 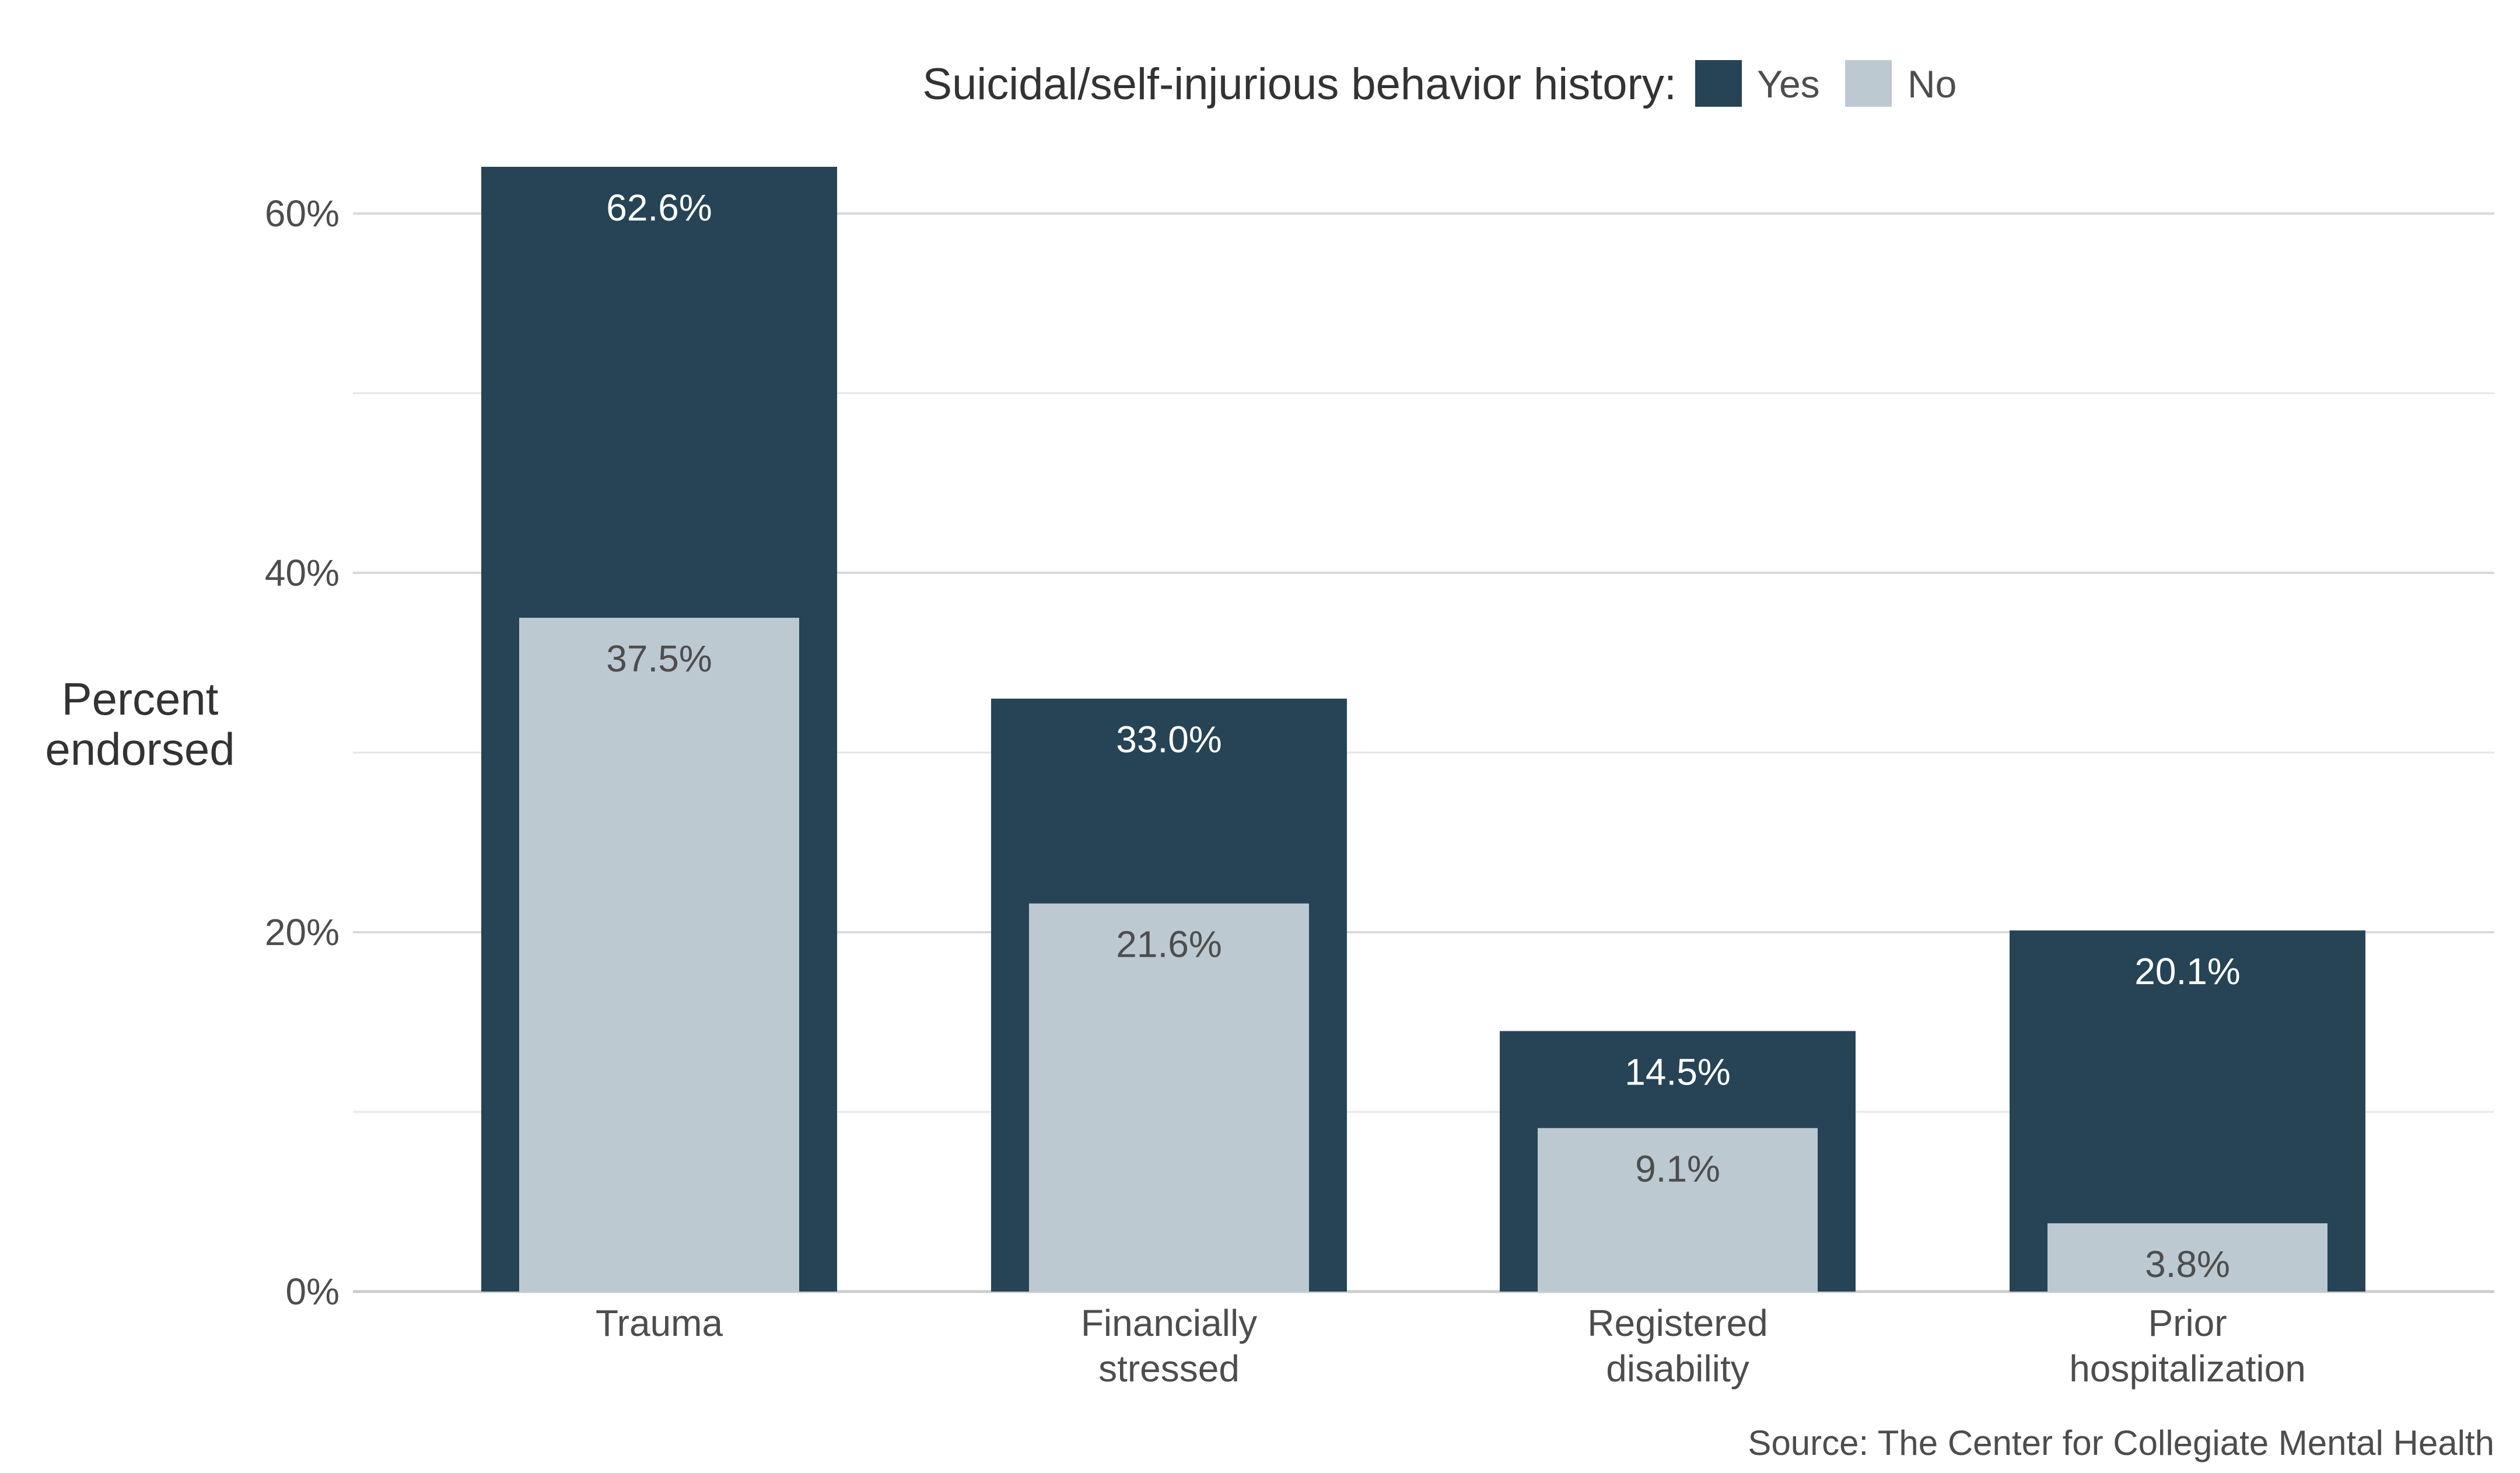 I want to click on data-label-yes: 14.5%, so click(x=1678, y=1072).